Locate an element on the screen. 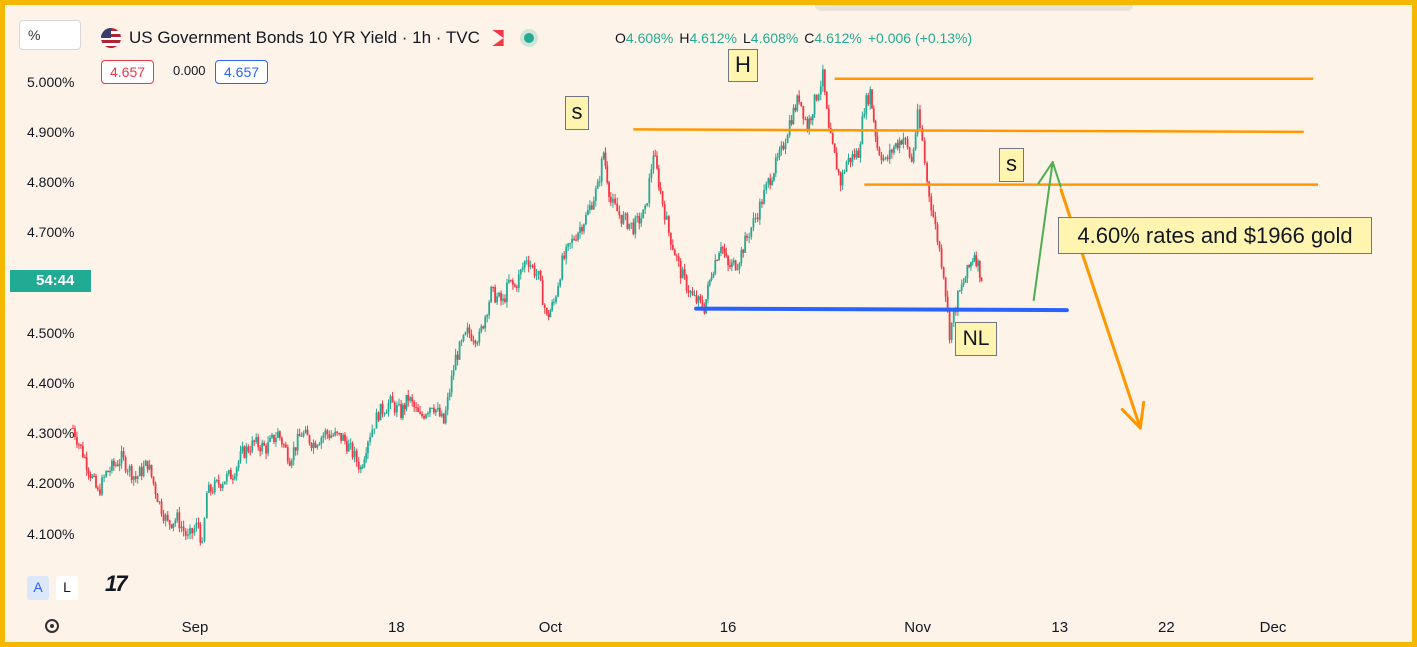 Image resolution: width=1417 pixels, height=647 pixels. sell-price: 4.657 is located at coordinates (128, 72).